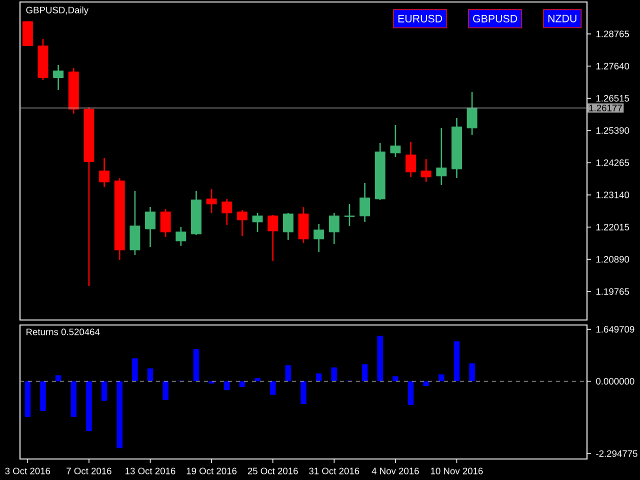 Image resolution: width=640 pixels, height=480 pixels. I want to click on y-tick-label: 1.24265, so click(613, 162).